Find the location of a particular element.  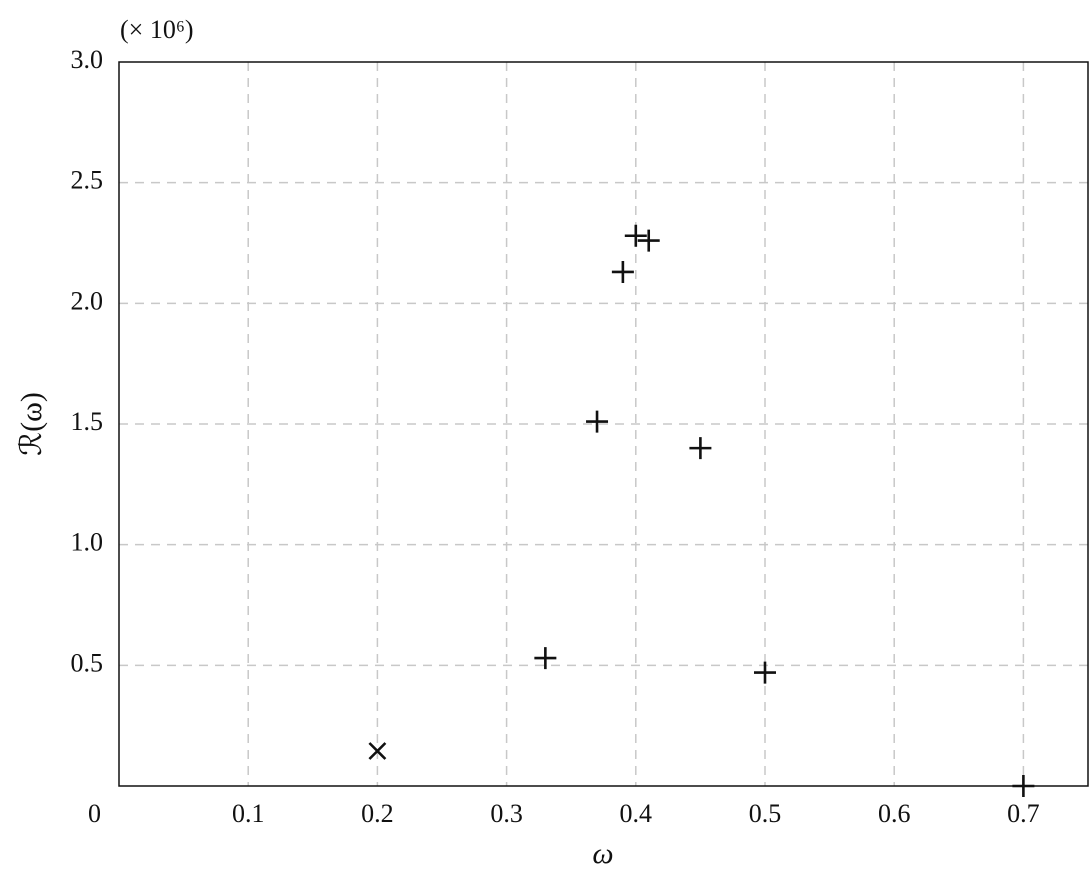

y-tick-label: 0 is located at coordinates (94, 813).